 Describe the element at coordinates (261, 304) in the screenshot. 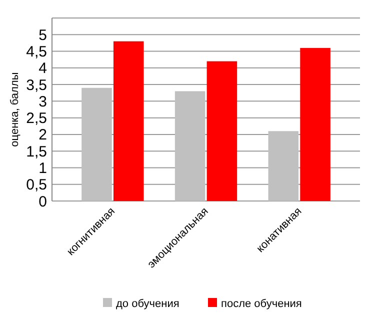

I see `legend-label: после обучения` at that location.